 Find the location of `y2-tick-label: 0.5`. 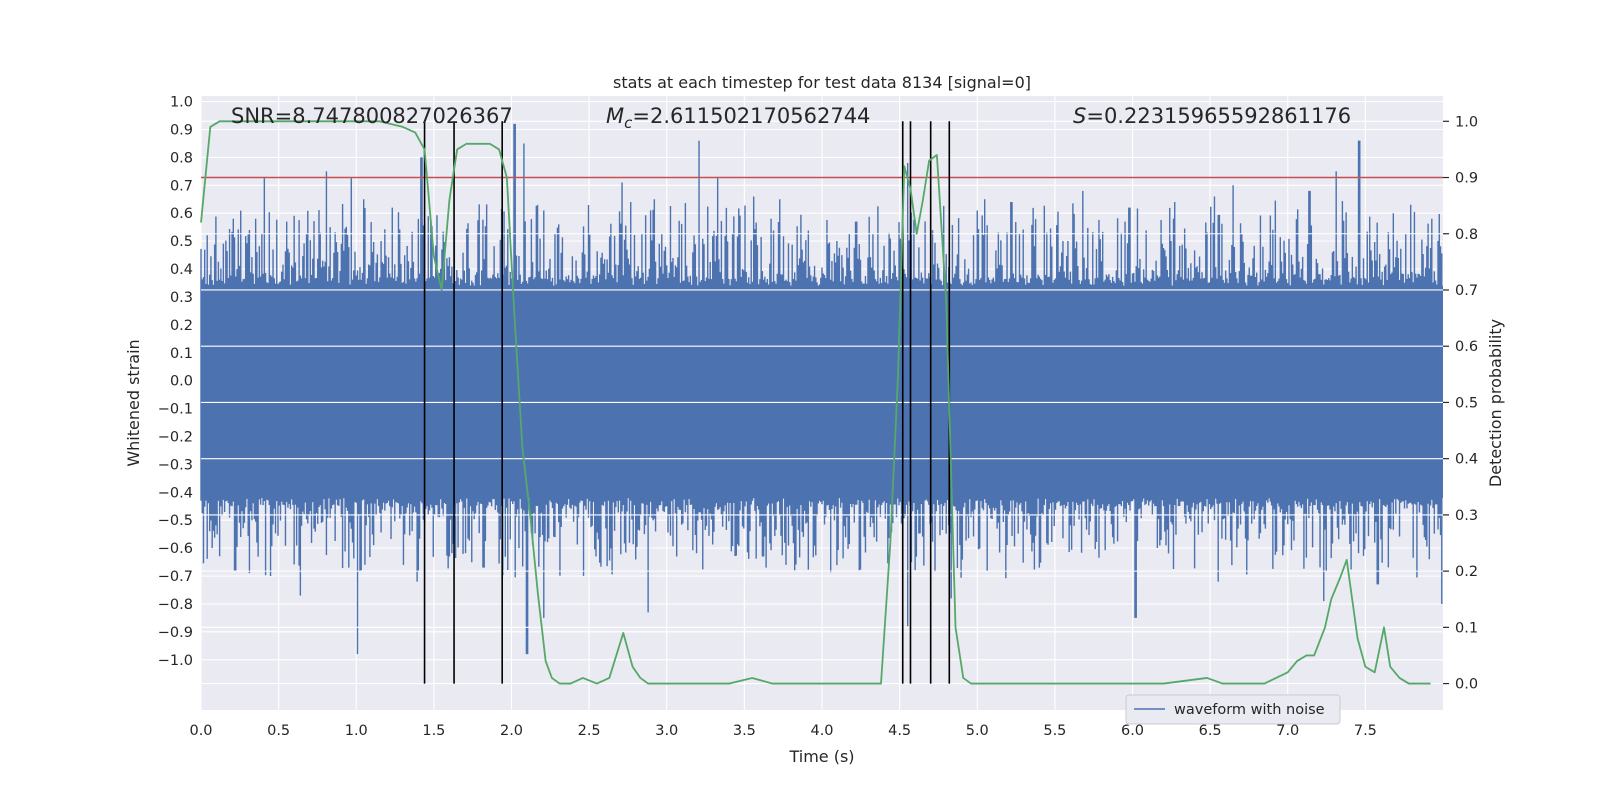

y2-tick-label: 0.5 is located at coordinates (1466, 403).